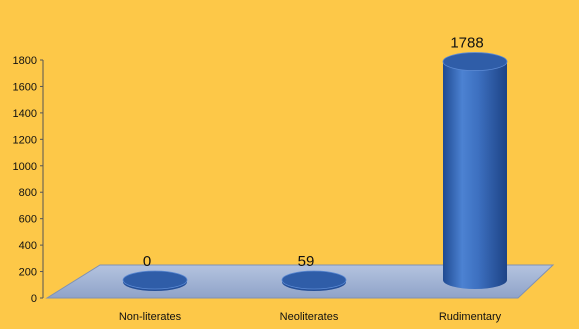  Describe the element at coordinates (466, 43) in the screenshot. I see `data-label: 1788` at that location.